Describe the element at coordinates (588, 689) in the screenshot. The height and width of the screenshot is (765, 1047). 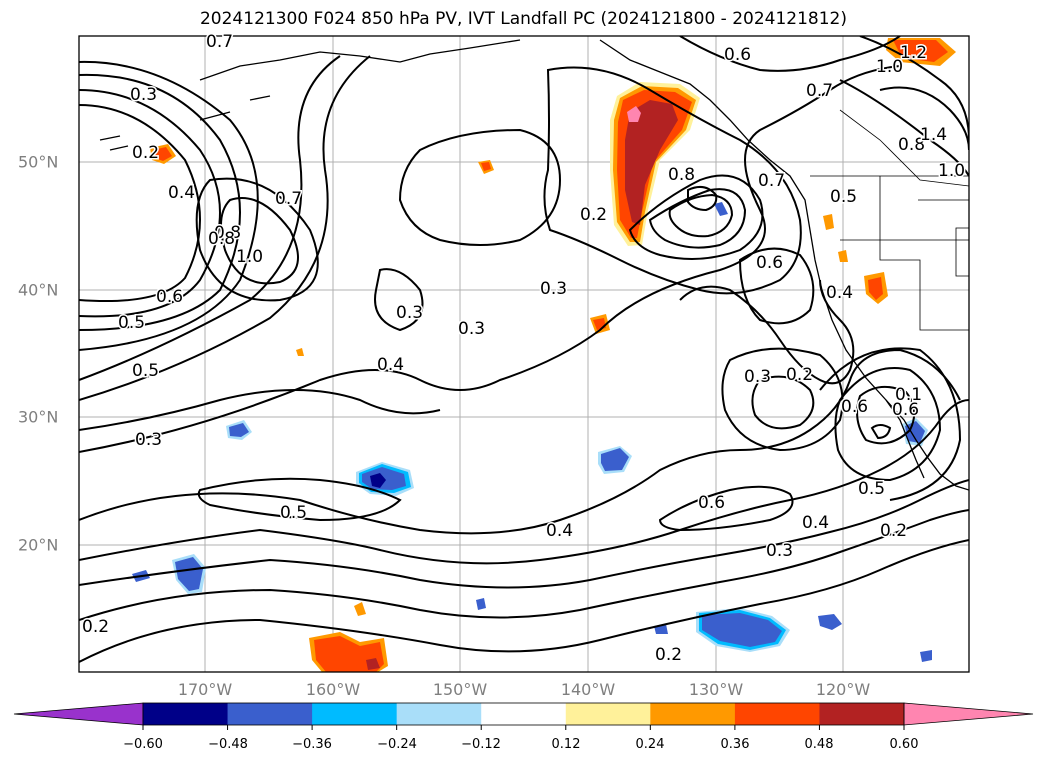
I see `lon-label: 140°W` at that location.